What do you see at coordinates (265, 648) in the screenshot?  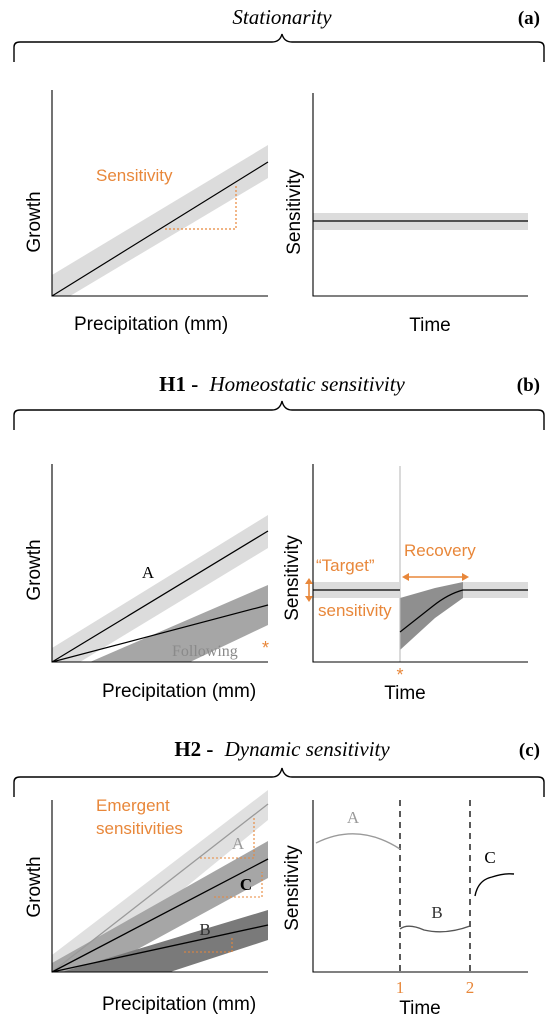 I see `panel-b-left-star: *` at bounding box center [265, 648].